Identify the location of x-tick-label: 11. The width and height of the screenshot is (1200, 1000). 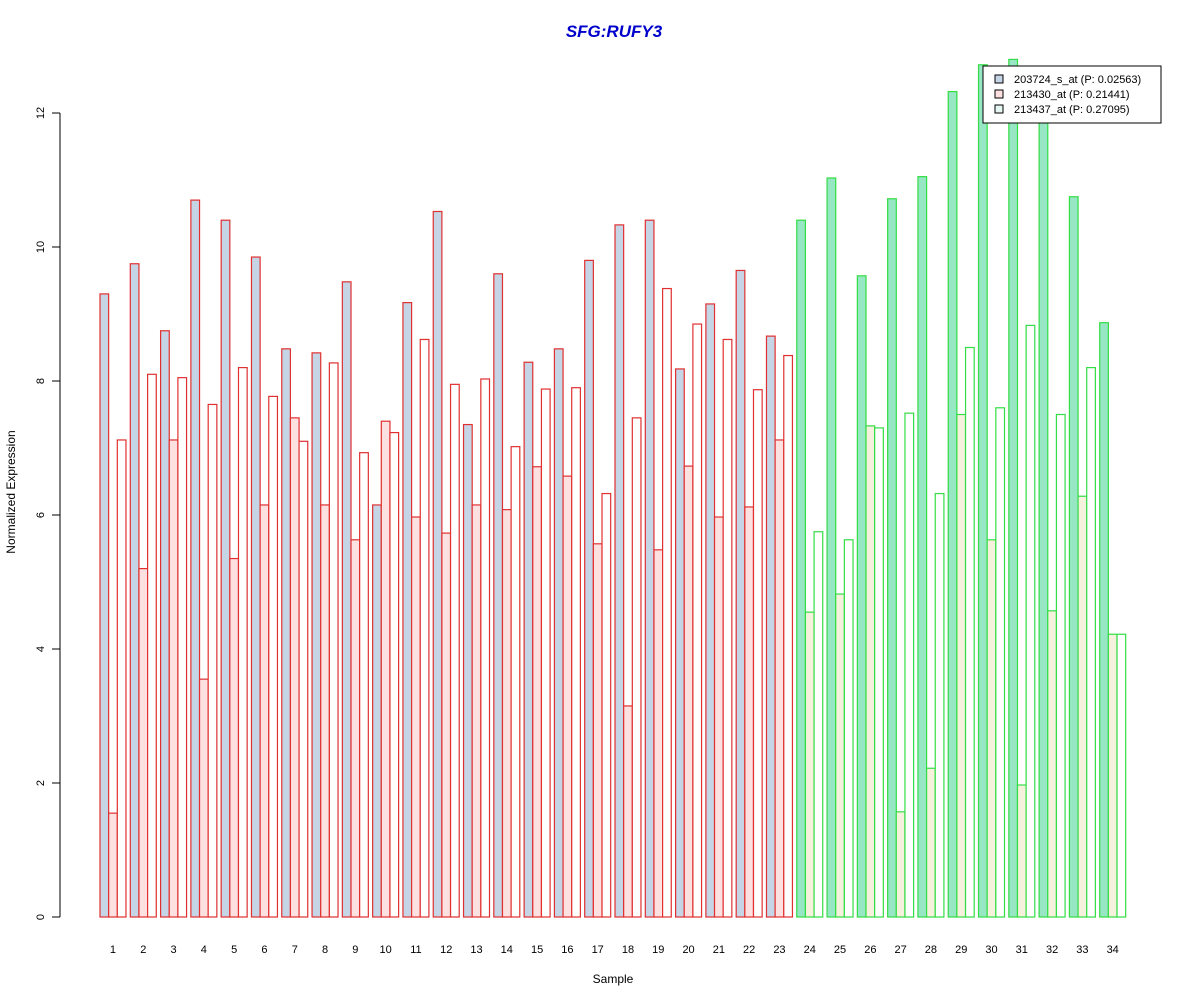
(415, 950).